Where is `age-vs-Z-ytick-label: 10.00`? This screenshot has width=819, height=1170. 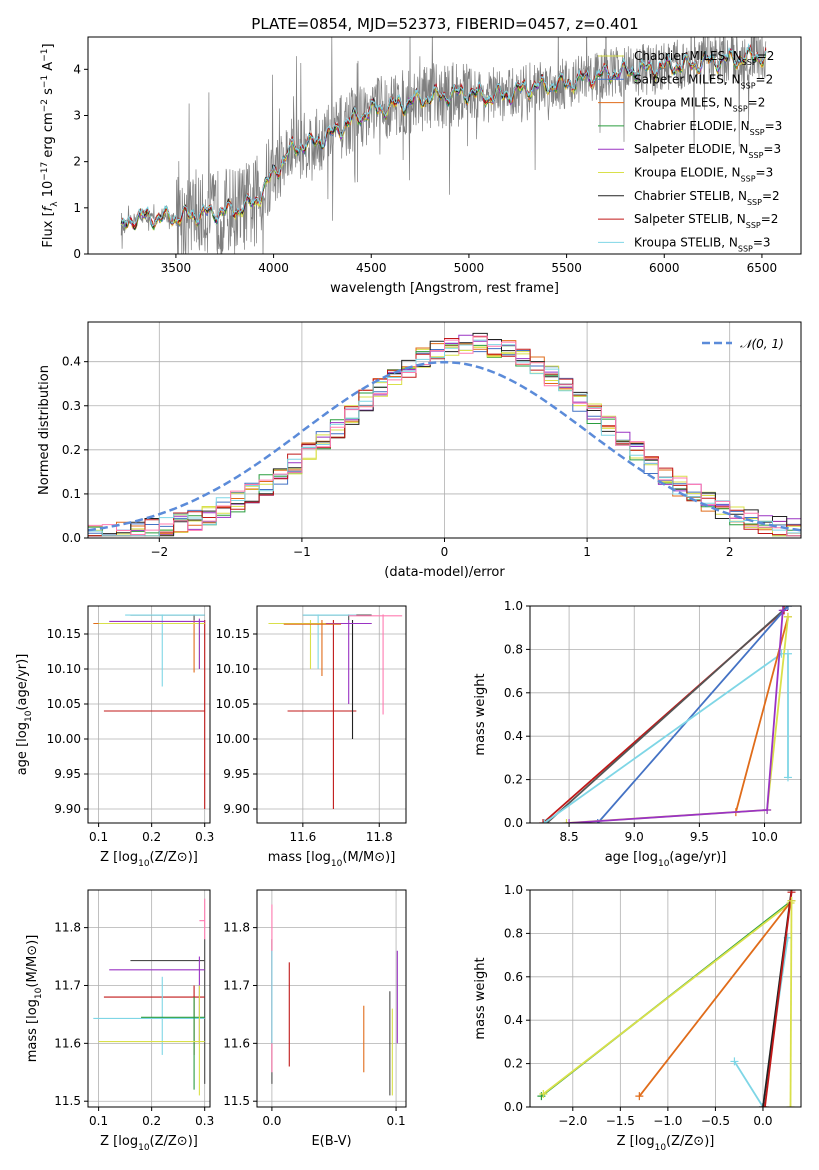 age-vs-Z-ytick-label: 10.00 is located at coordinates (64, 739).